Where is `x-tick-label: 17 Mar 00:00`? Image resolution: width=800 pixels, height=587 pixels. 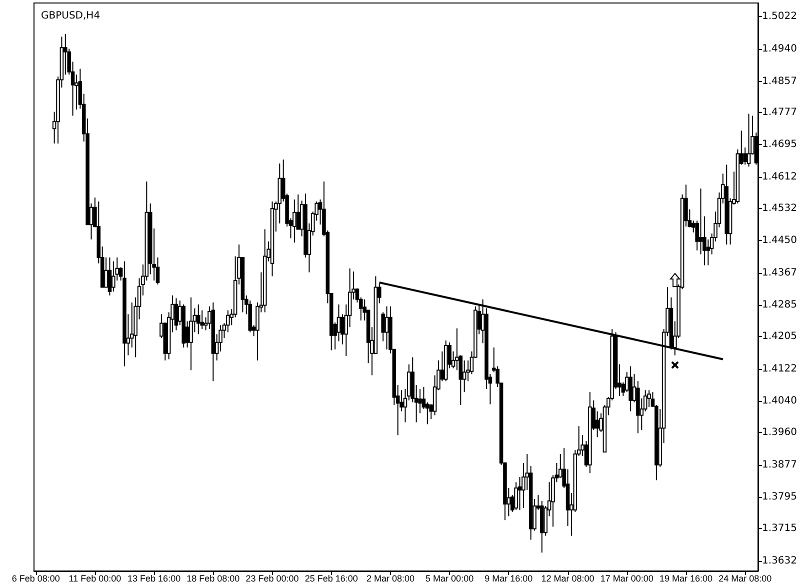 x-tick-label: 17 Mar 00:00 is located at coordinates (627, 579).